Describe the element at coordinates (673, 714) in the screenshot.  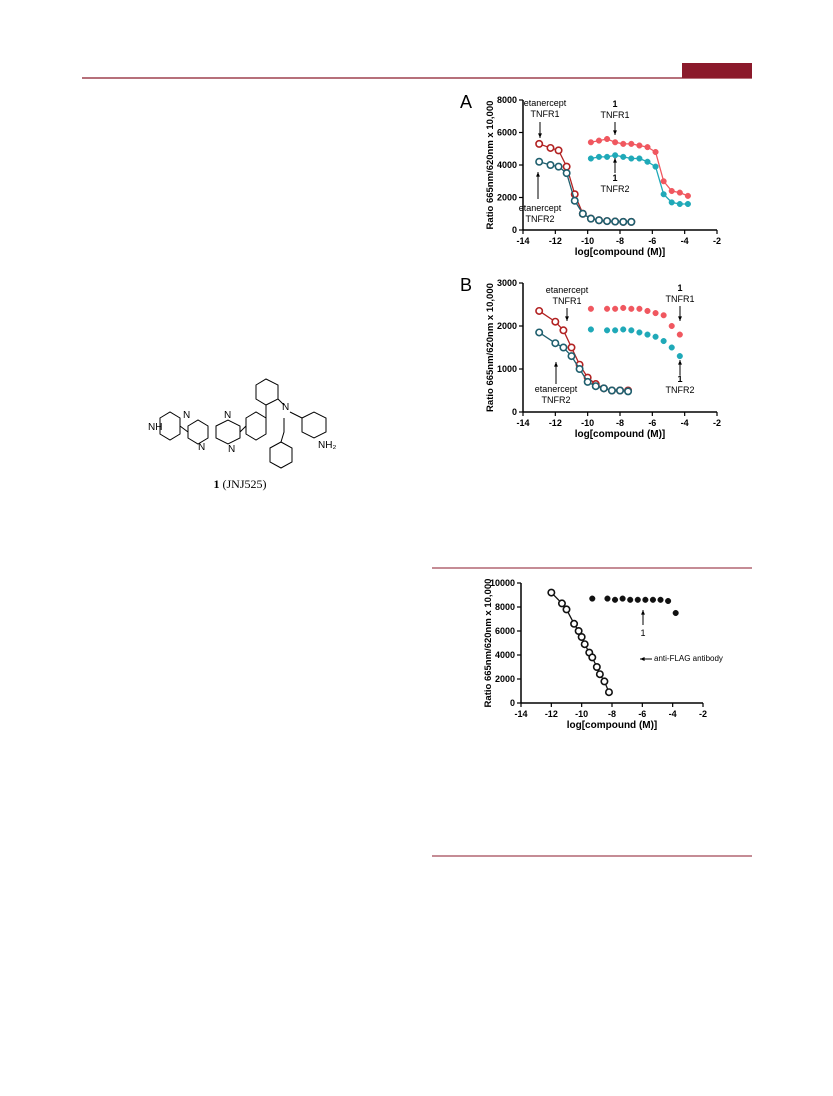
I see `x-tick-label: -4` at that location.